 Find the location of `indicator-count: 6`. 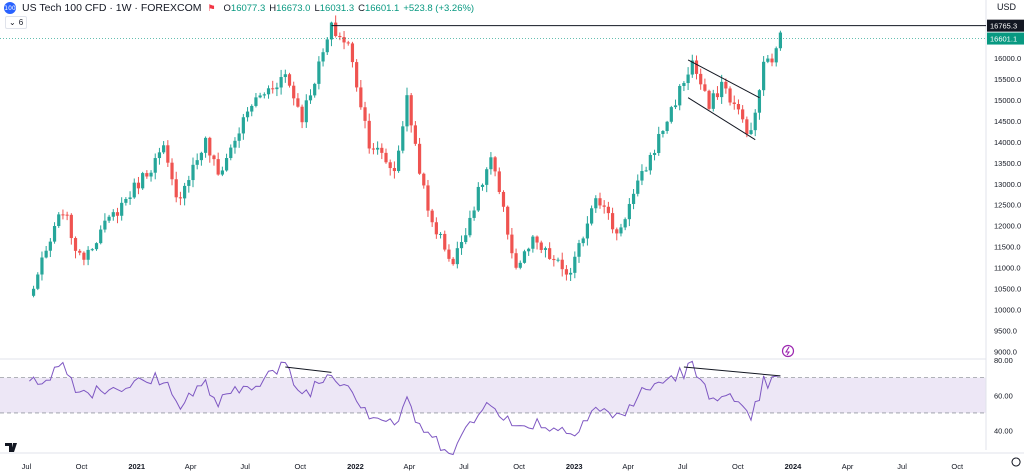

indicator-count: 6 is located at coordinates (21, 22).